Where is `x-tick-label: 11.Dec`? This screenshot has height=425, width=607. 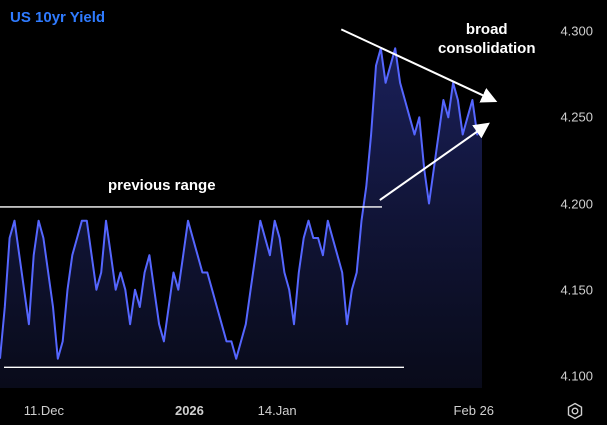 x-tick-label: 11.Dec is located at coordinates (43, 410).